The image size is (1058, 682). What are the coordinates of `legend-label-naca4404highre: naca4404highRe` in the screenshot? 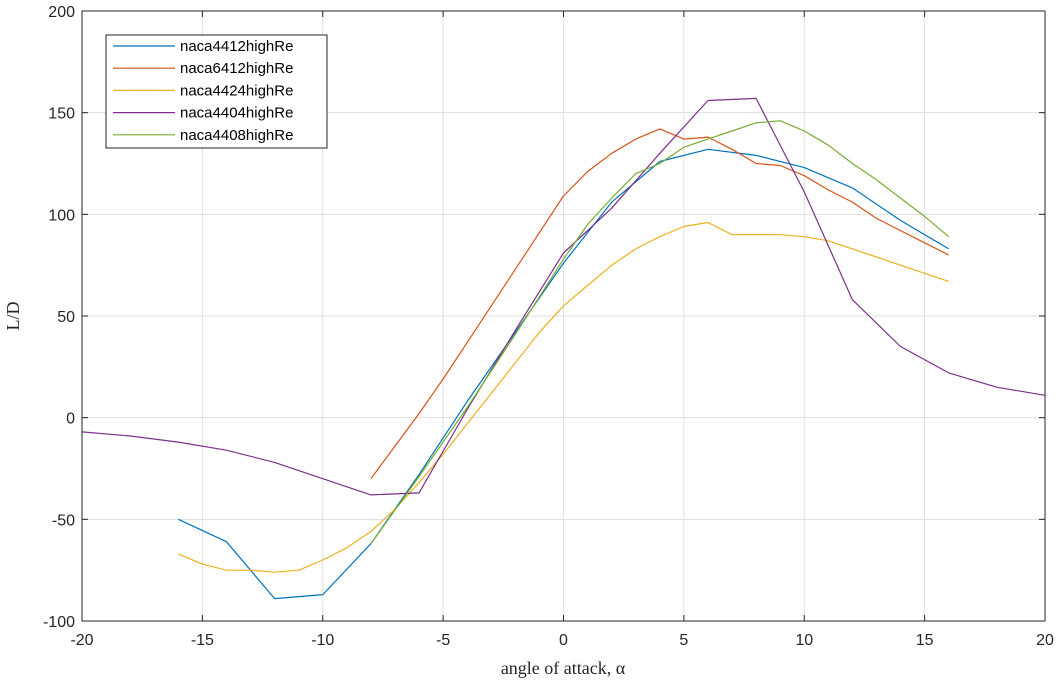 It's located at (236, 113).